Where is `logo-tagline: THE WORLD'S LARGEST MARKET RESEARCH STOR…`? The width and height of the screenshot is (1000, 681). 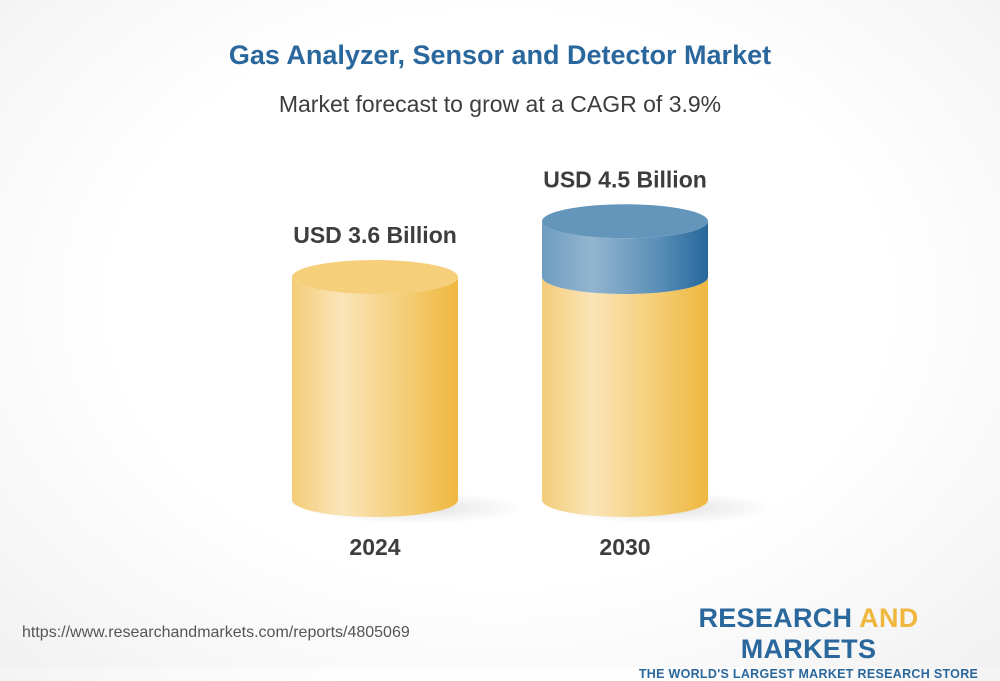 logo-tagline: THE WORLD'S LARGEST MARKET RESEARCH STOR… is located at coordinates (808, 674).